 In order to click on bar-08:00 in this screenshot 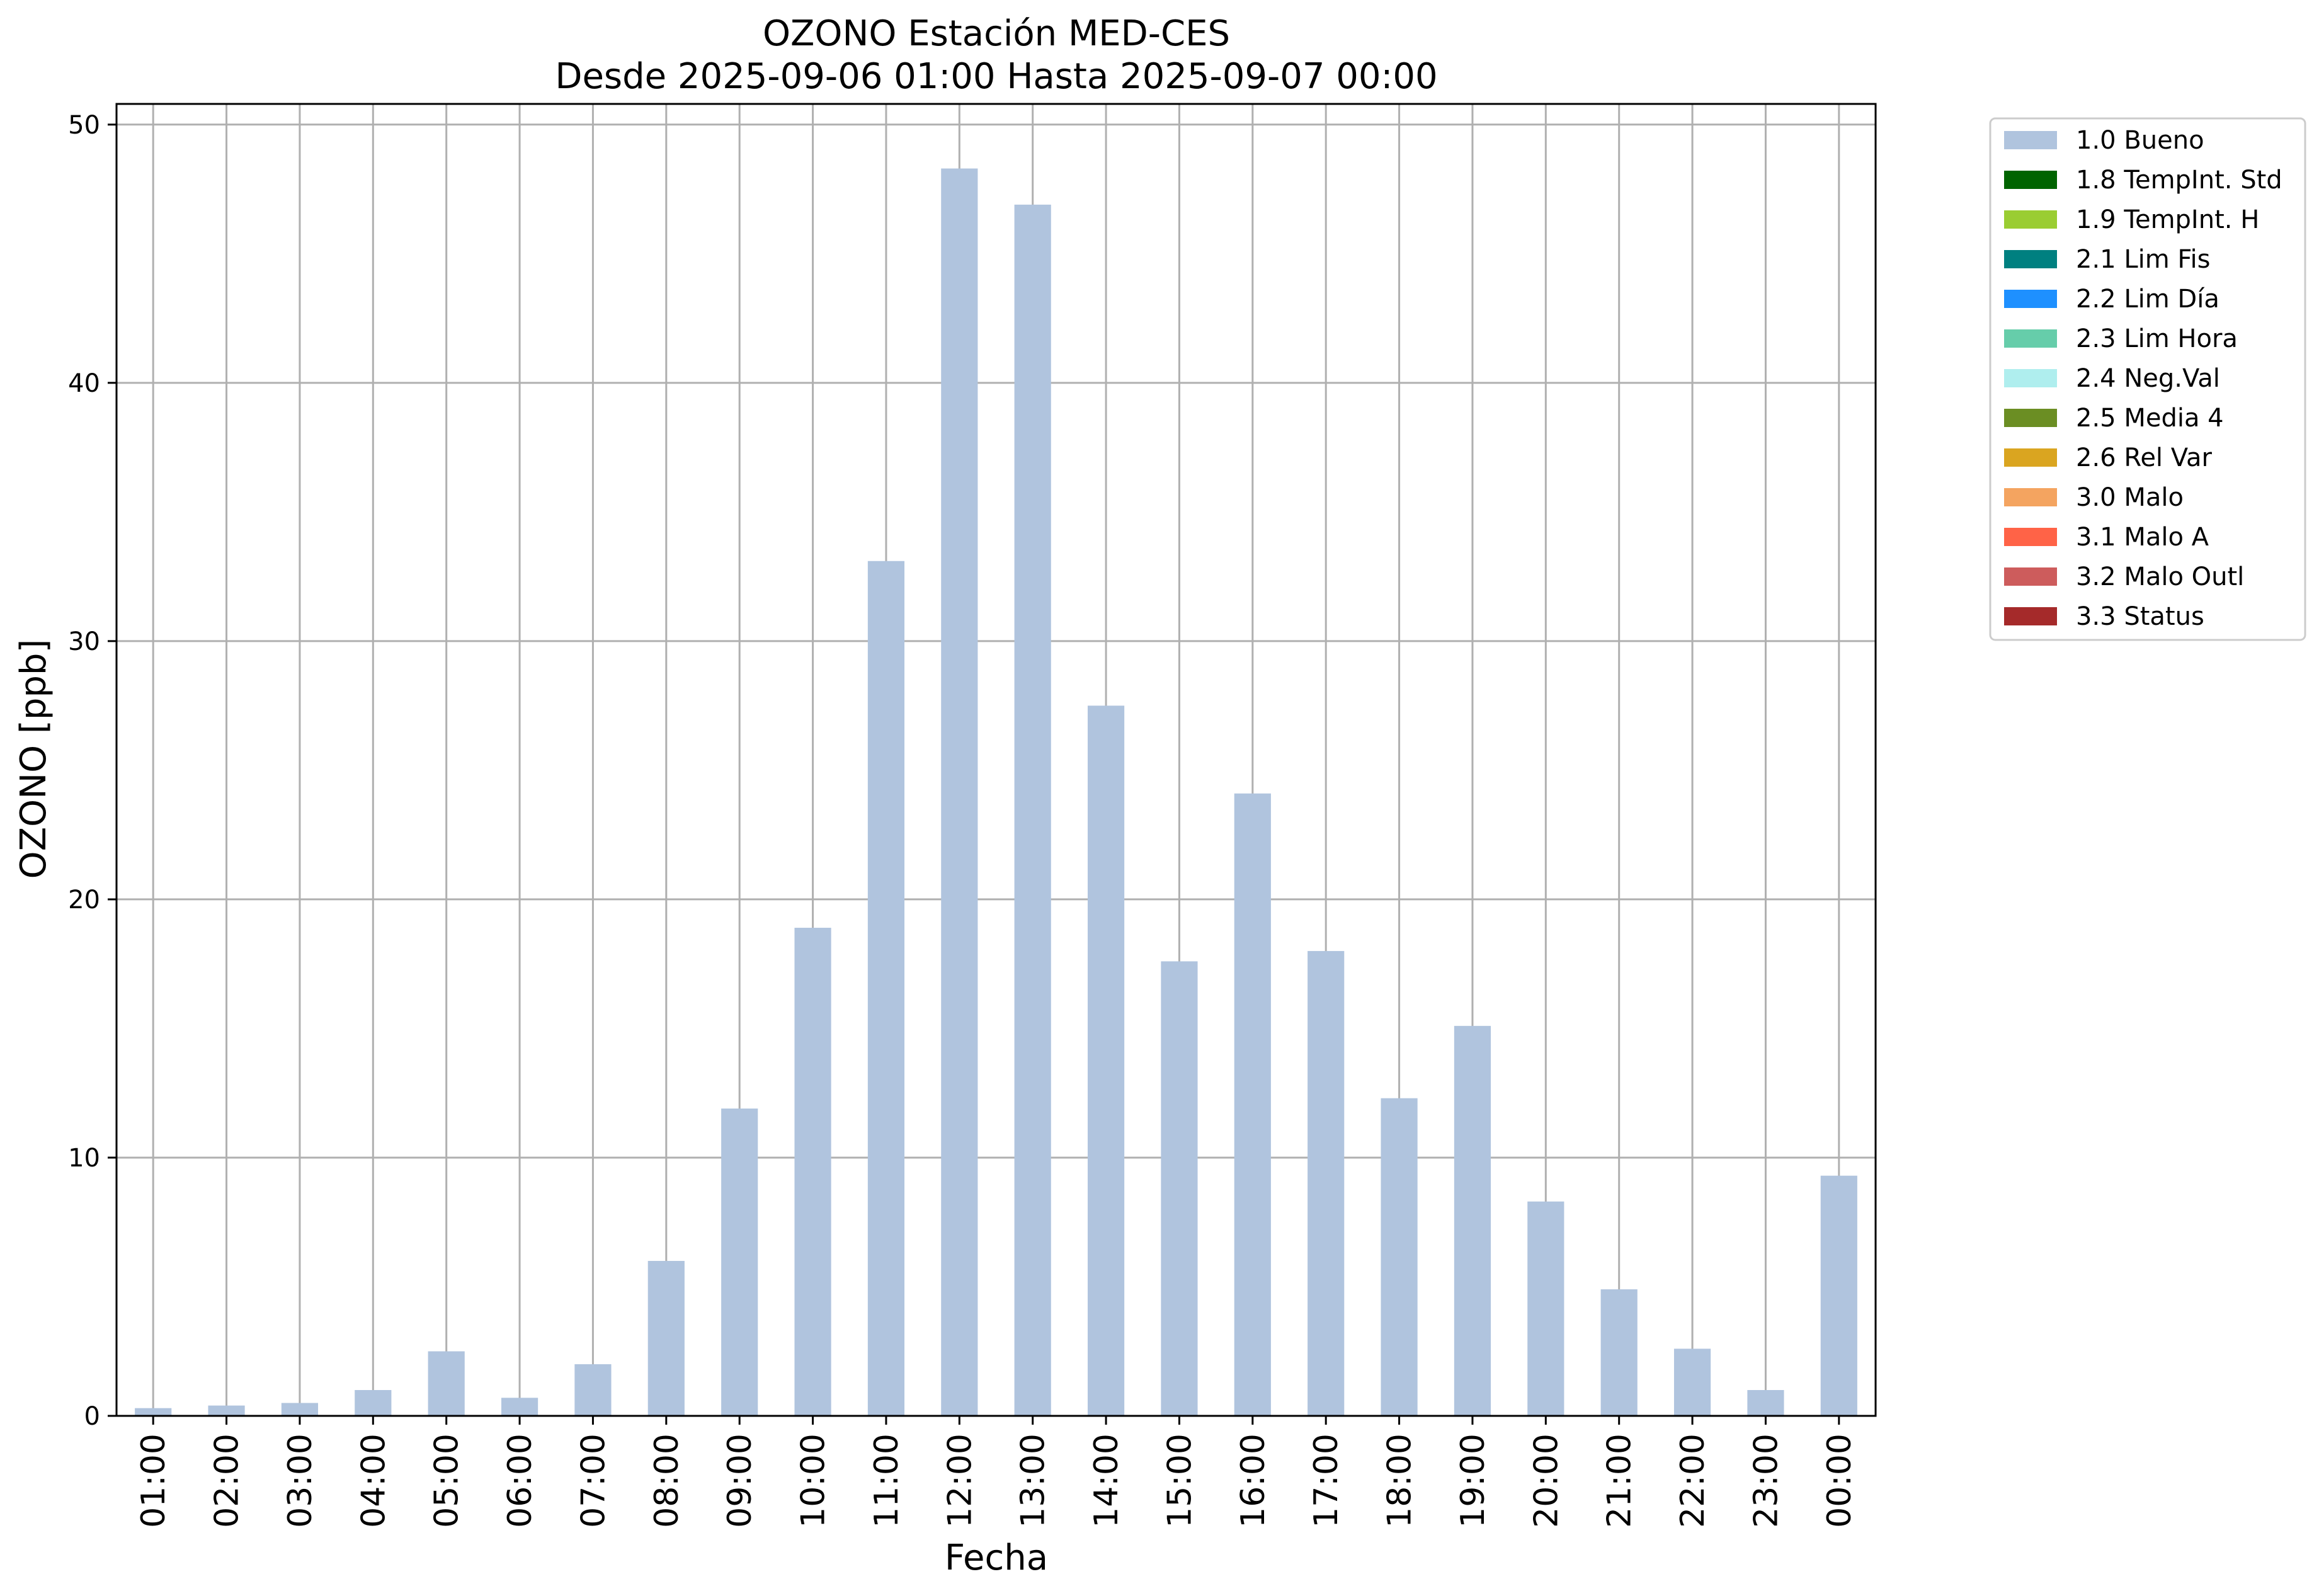, I will do `click(666, 1338)`.